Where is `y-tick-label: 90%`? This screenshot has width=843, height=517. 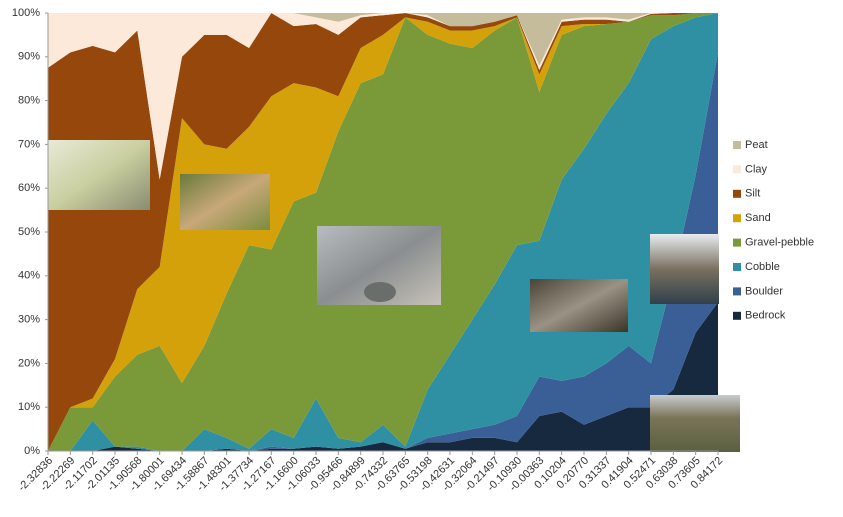 y-tick-label: 90% is located at coordinates (29, 57).